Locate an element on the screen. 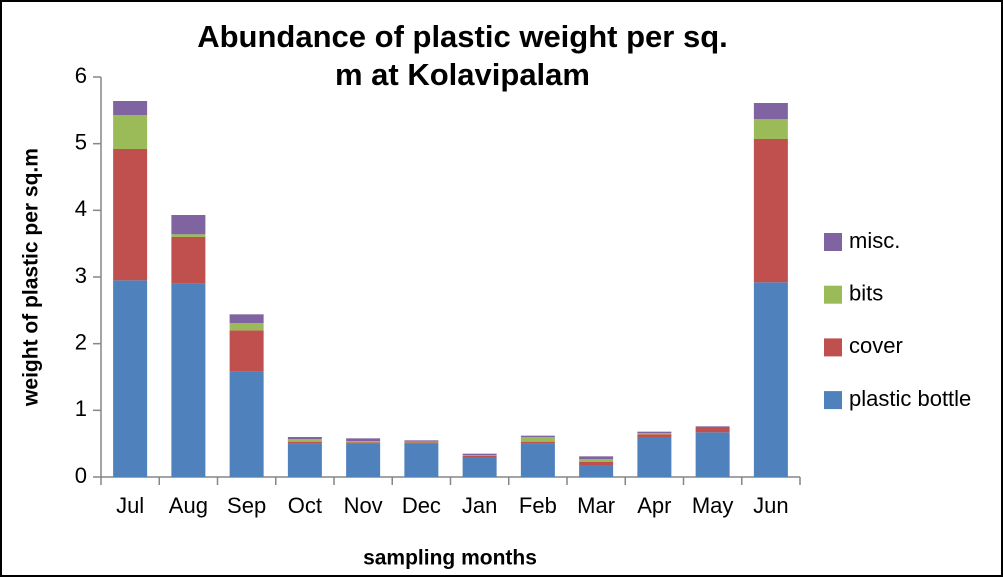 Image resolution: width=1003 pixels, height=577 pixels. y-tick-label: 1 is located at coordinates (81, 408).